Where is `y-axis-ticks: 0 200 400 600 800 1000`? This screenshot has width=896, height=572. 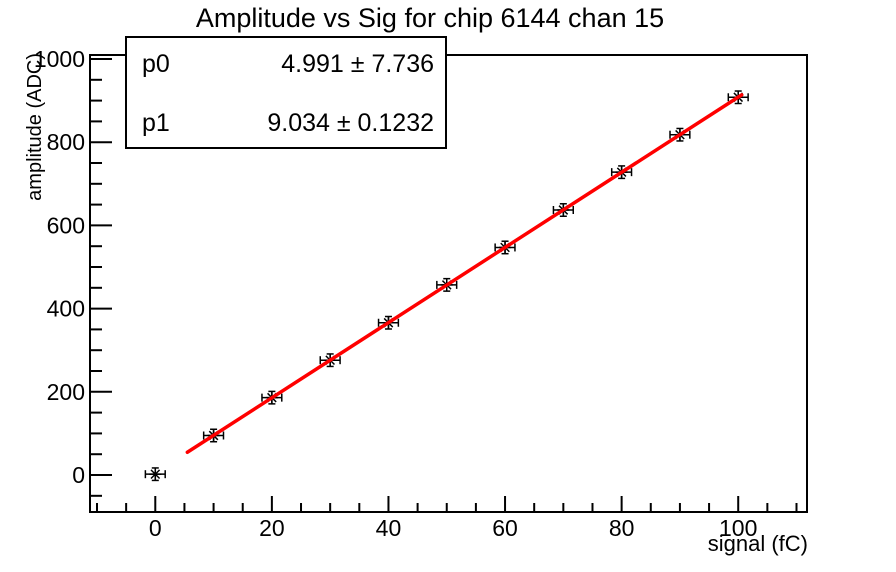 y-axis-ticks: 0 200 400 600 800 1000 is located at coordinates (73, 271).